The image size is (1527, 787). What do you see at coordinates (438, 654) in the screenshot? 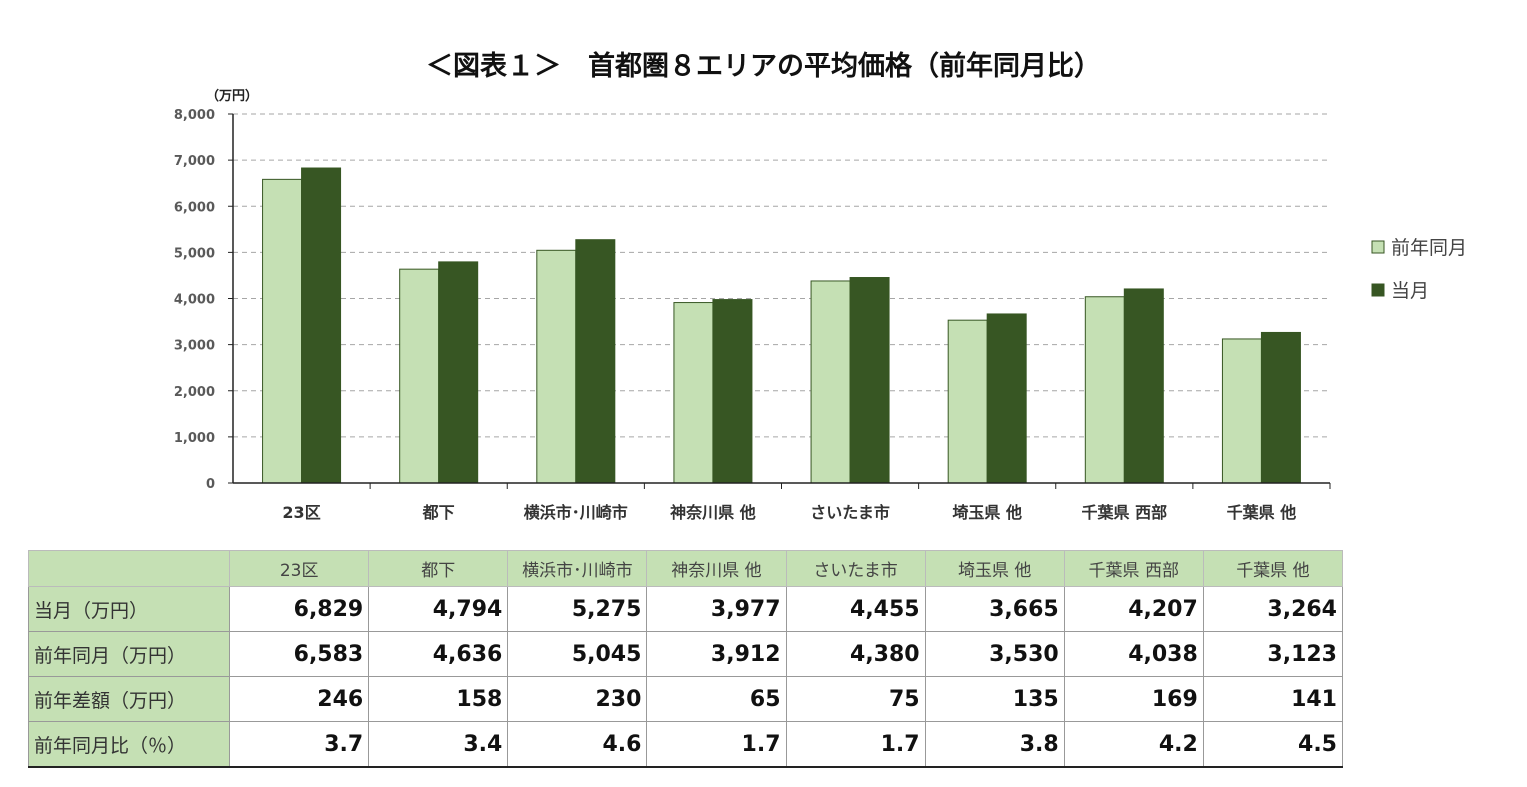
I see `table-cell: 4,636` at bounding box center [438, 654].